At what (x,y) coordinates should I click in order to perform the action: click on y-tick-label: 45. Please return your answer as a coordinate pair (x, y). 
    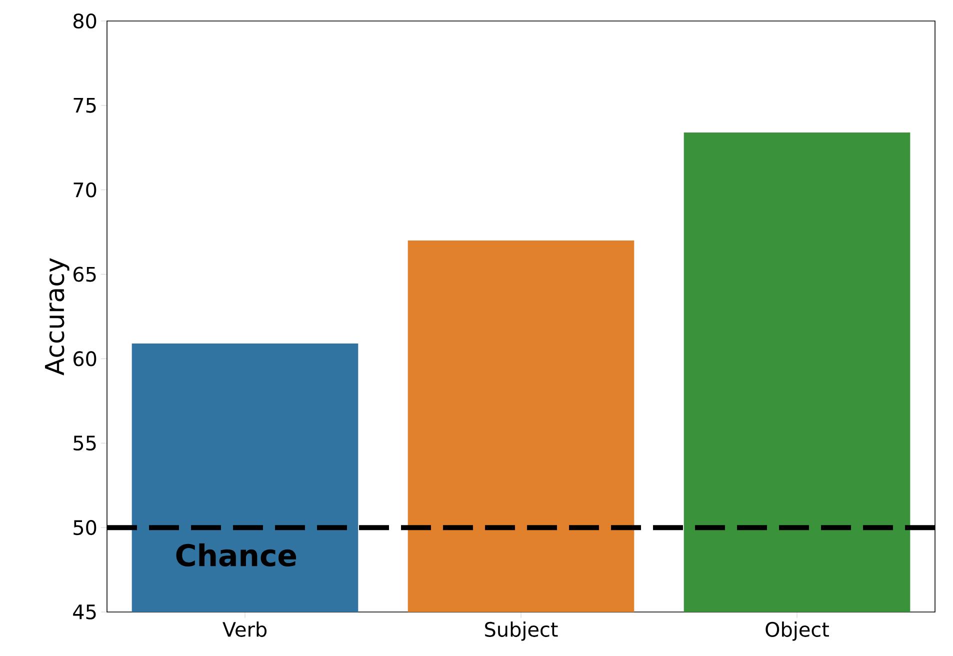
    Looking at the image, I should click on (84, 612).